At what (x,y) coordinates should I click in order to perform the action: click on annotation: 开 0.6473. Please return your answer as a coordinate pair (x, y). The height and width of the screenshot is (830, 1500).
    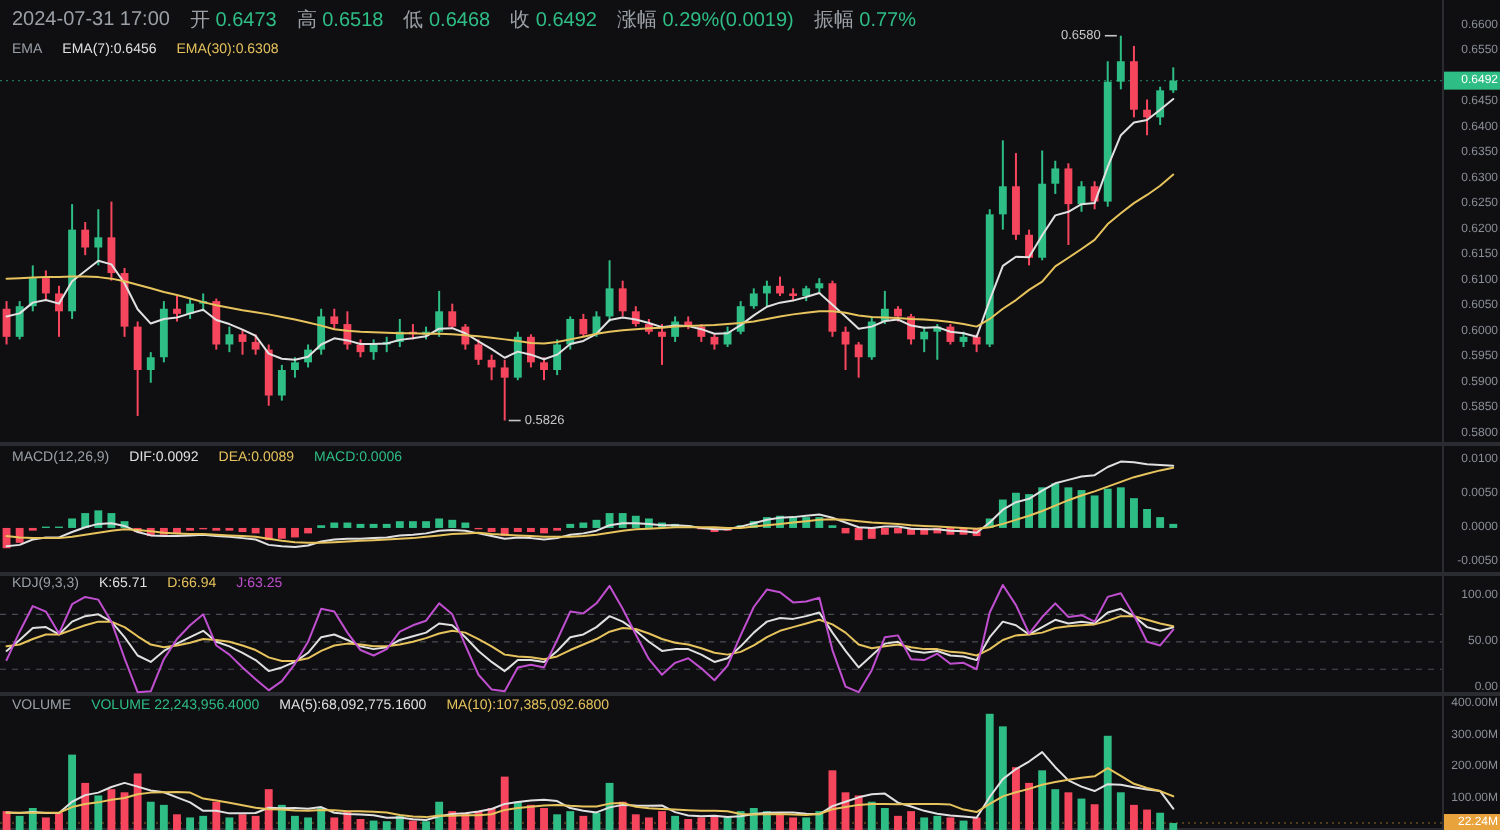
    Looking at the image, I should click on (233, 20).